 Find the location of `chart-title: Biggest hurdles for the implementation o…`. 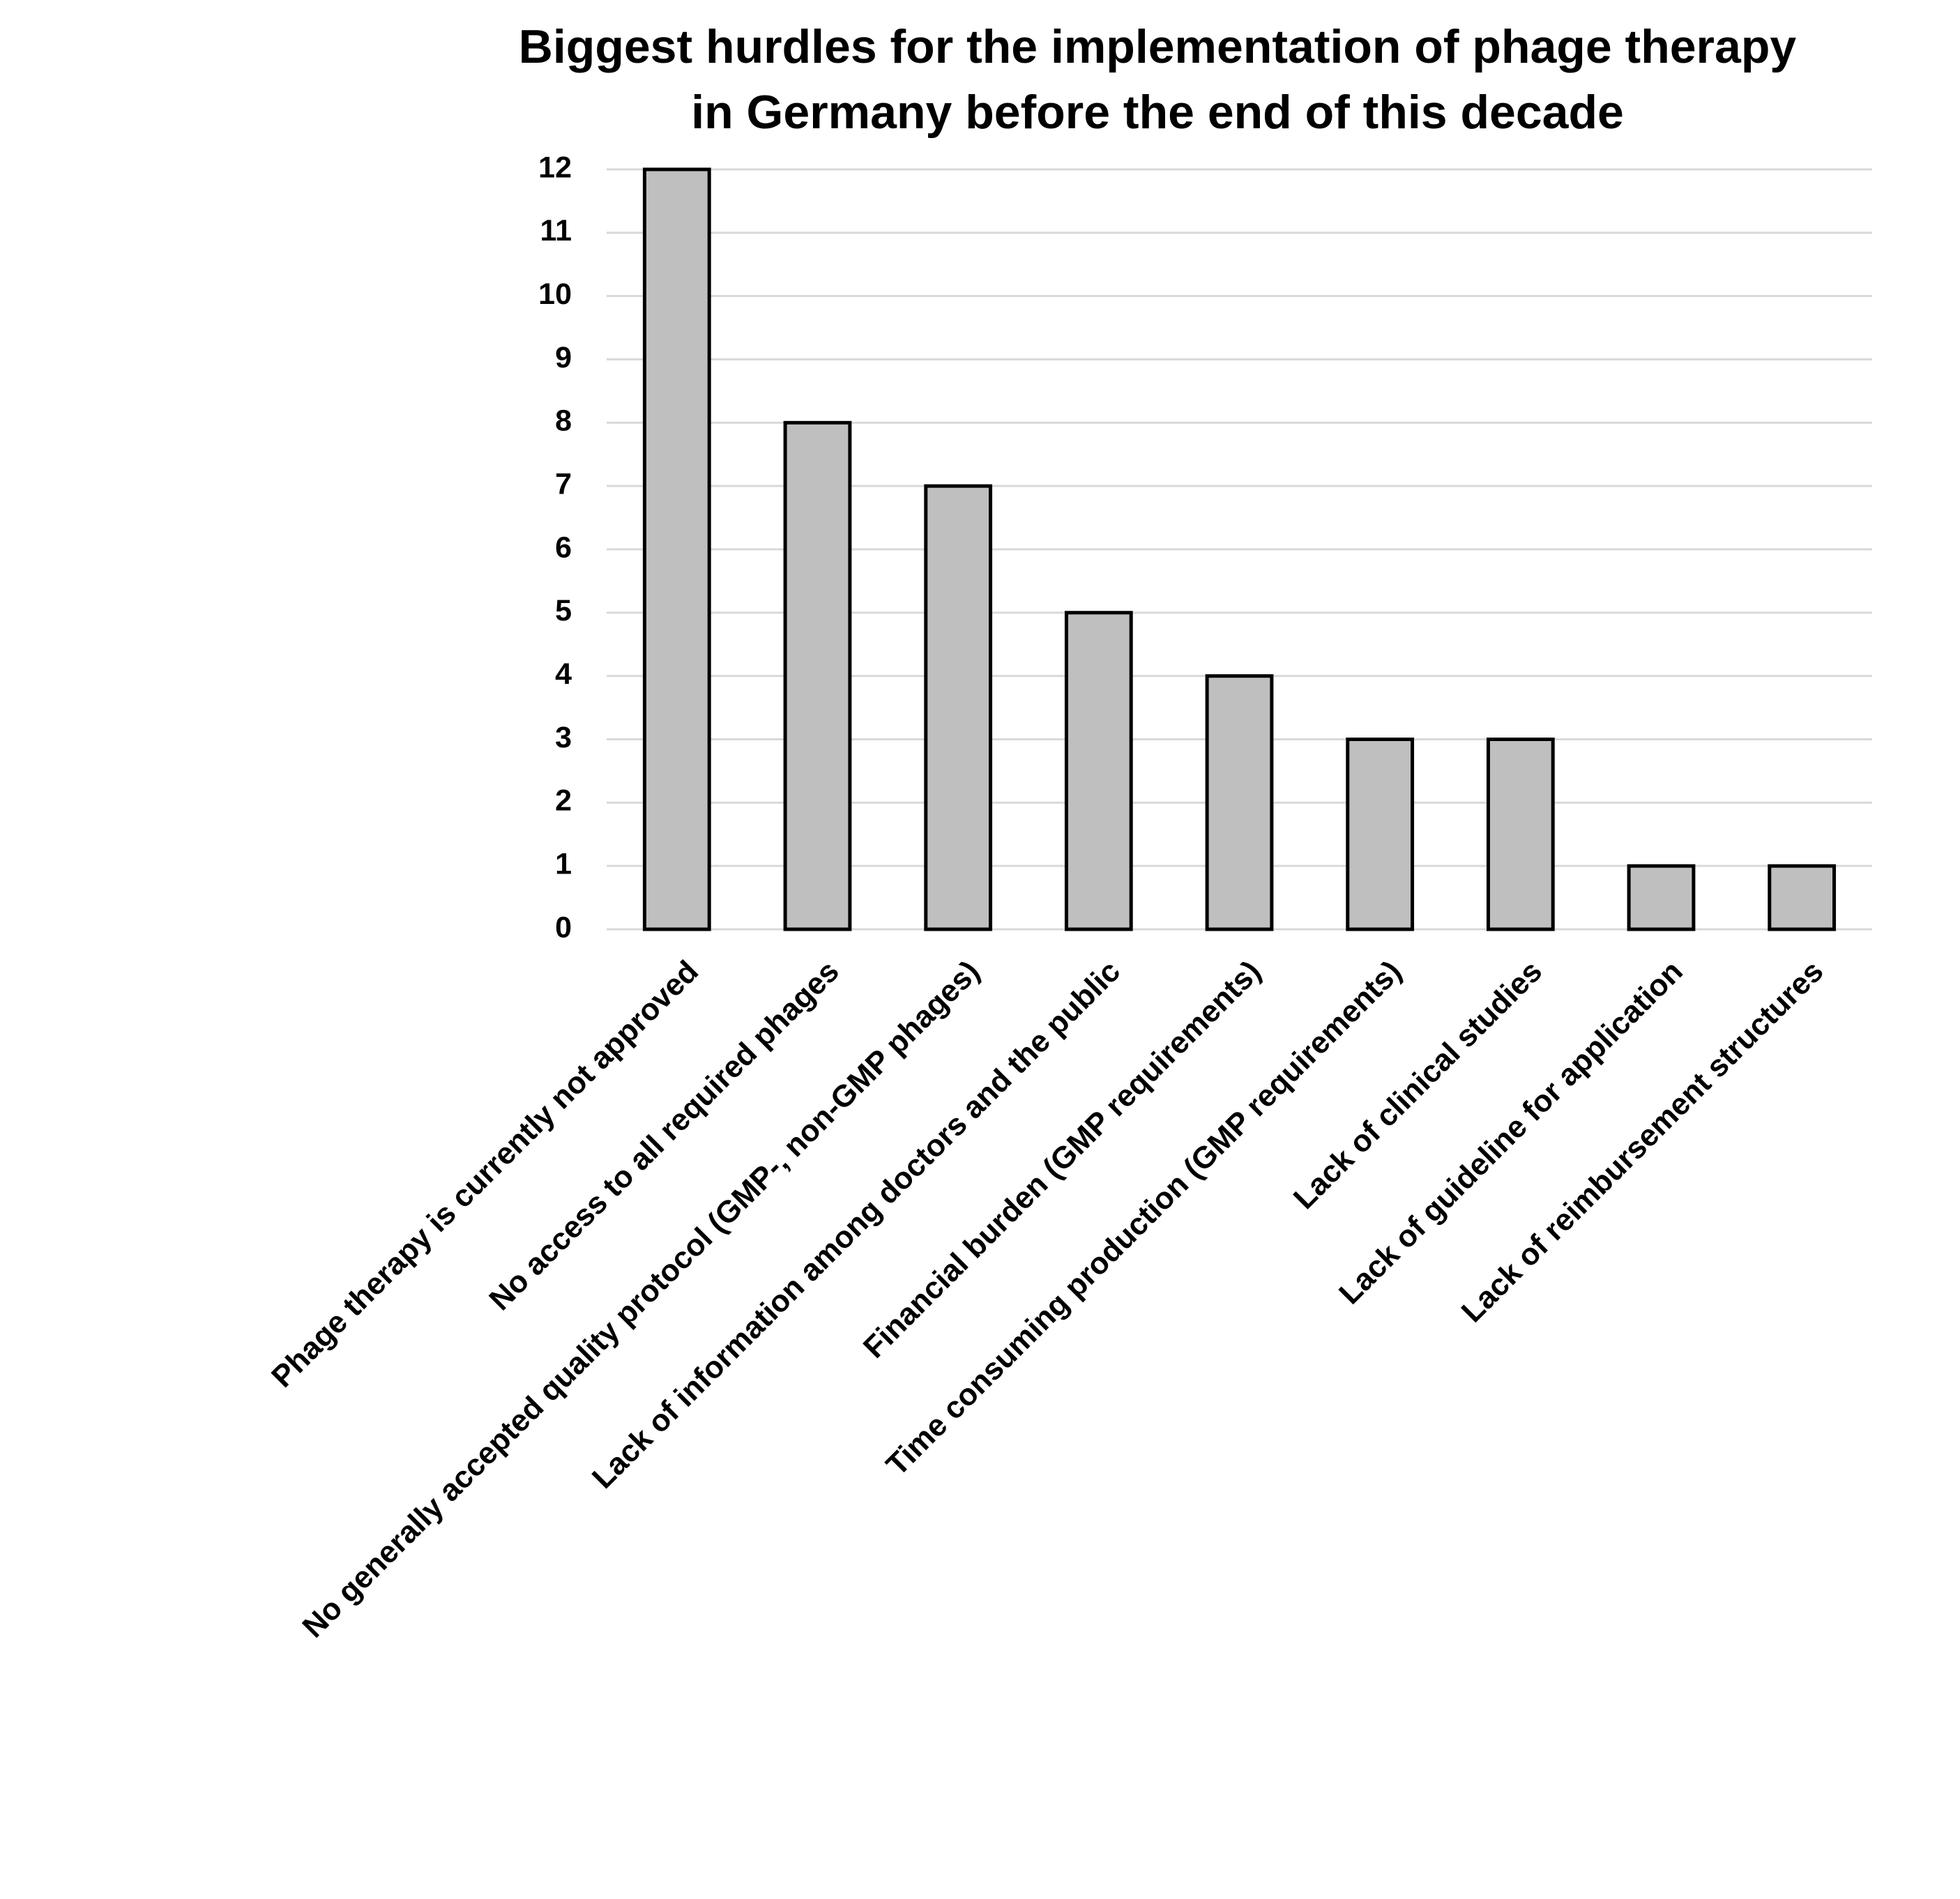

chart-title: Biggest hurdles for the implementation o… is located at coordinates (1158, 47).